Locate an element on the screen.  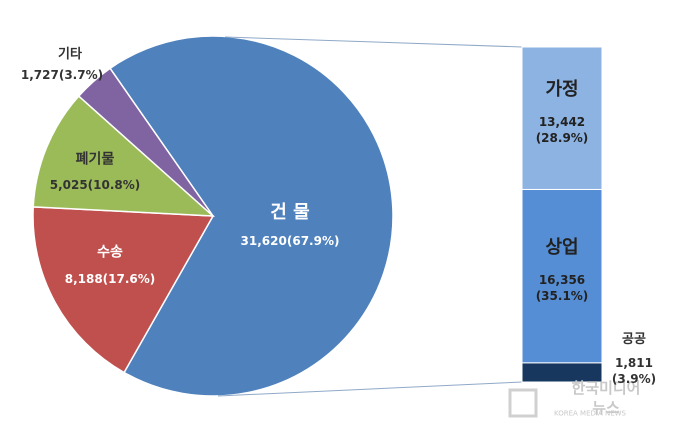
slice-label: 수송 is located at coordinates (110, 252).